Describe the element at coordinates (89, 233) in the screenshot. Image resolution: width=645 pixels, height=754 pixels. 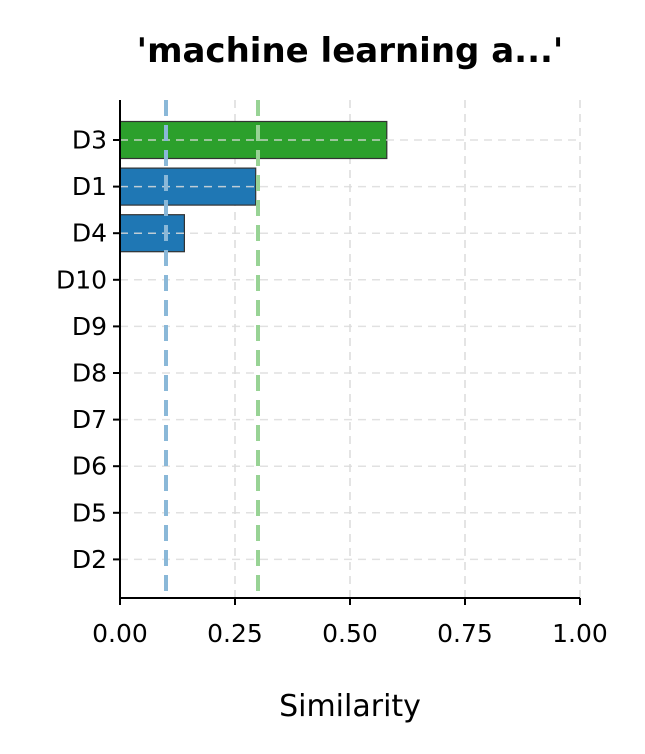
I see `y-tick-label: D4` at that location.